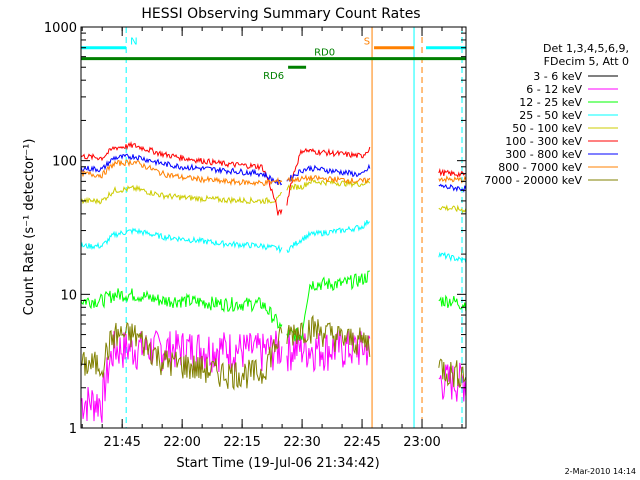 The width and height of the screenshot is (640, 480). I want to click on legend-header-0: Det 1,3,4,5,6,9,, so click(586, 48).